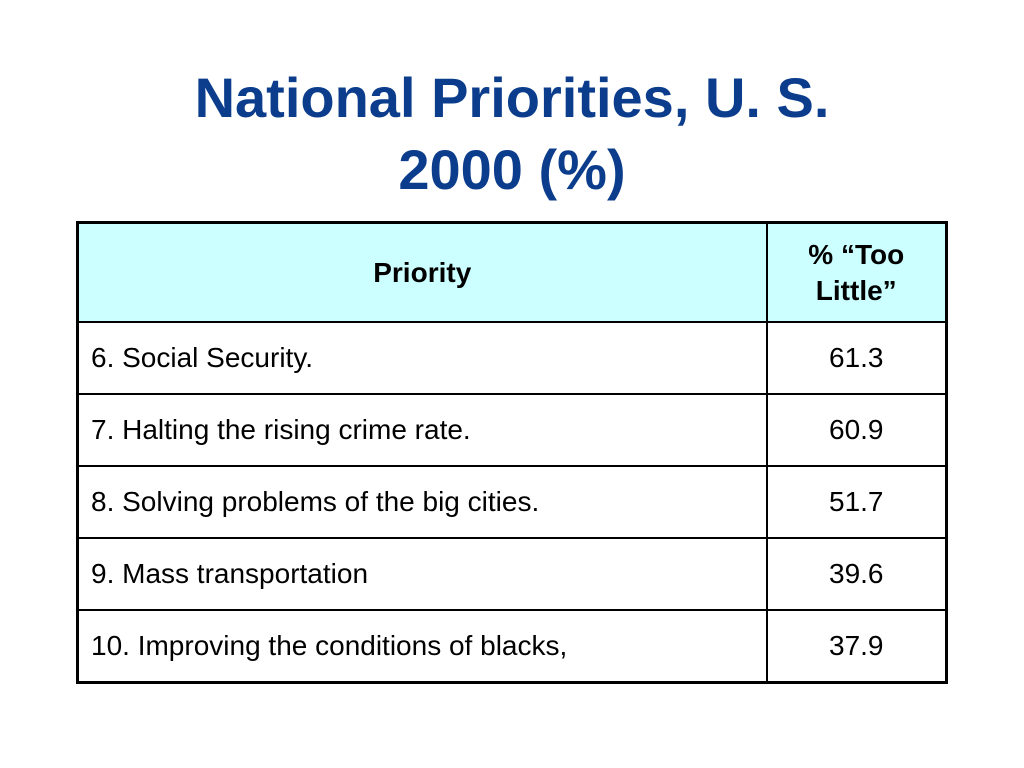 This screenshot has height=768, width=1024. What do you see at coordinates (856, 502) in the screenshot?
I see `value-cell: 51.7` at bounding box center [856, 502].